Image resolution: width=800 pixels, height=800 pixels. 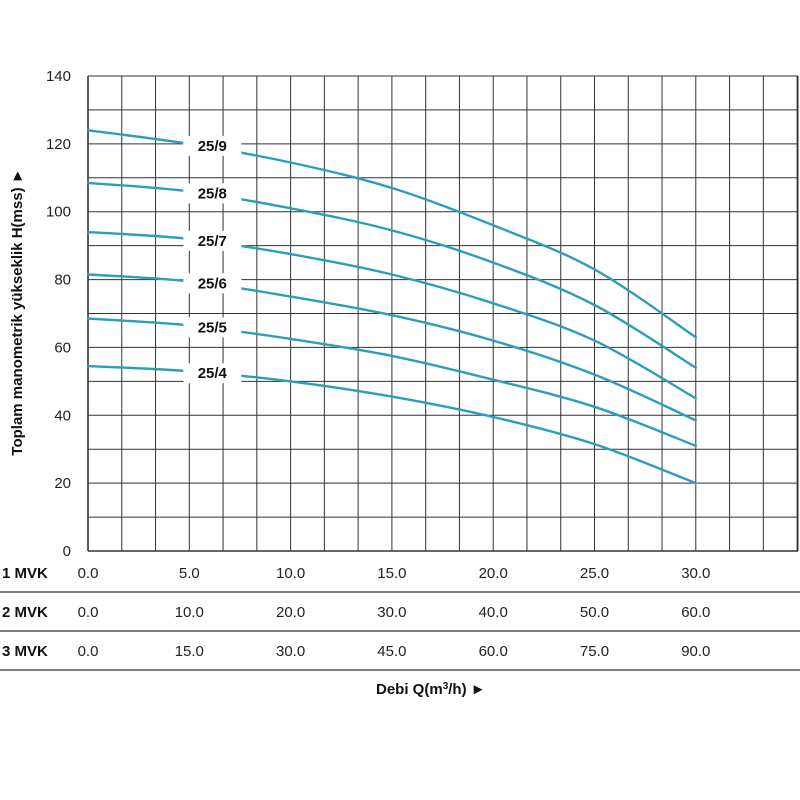 I want to click on y-tick-label: 120, so click(x=58, y=144).